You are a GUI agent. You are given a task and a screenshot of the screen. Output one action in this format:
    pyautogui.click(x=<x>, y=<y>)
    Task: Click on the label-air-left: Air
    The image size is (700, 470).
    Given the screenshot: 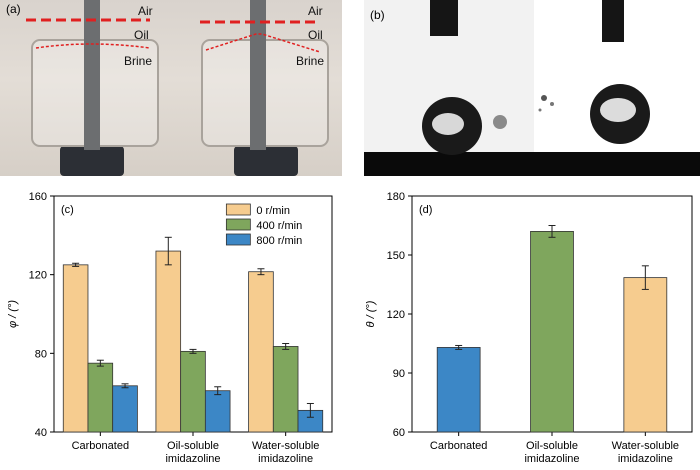 What is the action you would take?
    pyautogui.click(x=145, y=11)
    